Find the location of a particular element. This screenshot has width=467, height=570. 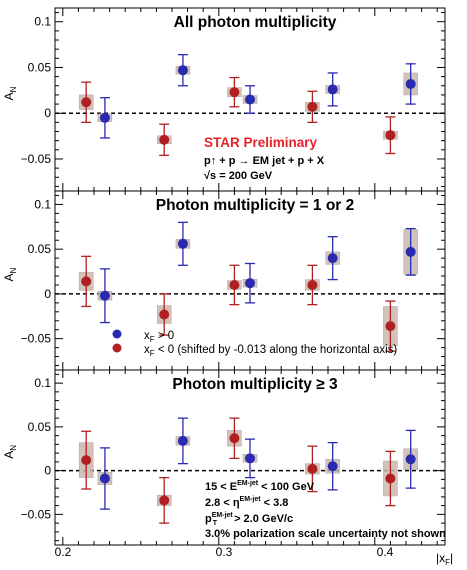

panel-1-series-2-point-4-marker is located at coordinates (312, 106).